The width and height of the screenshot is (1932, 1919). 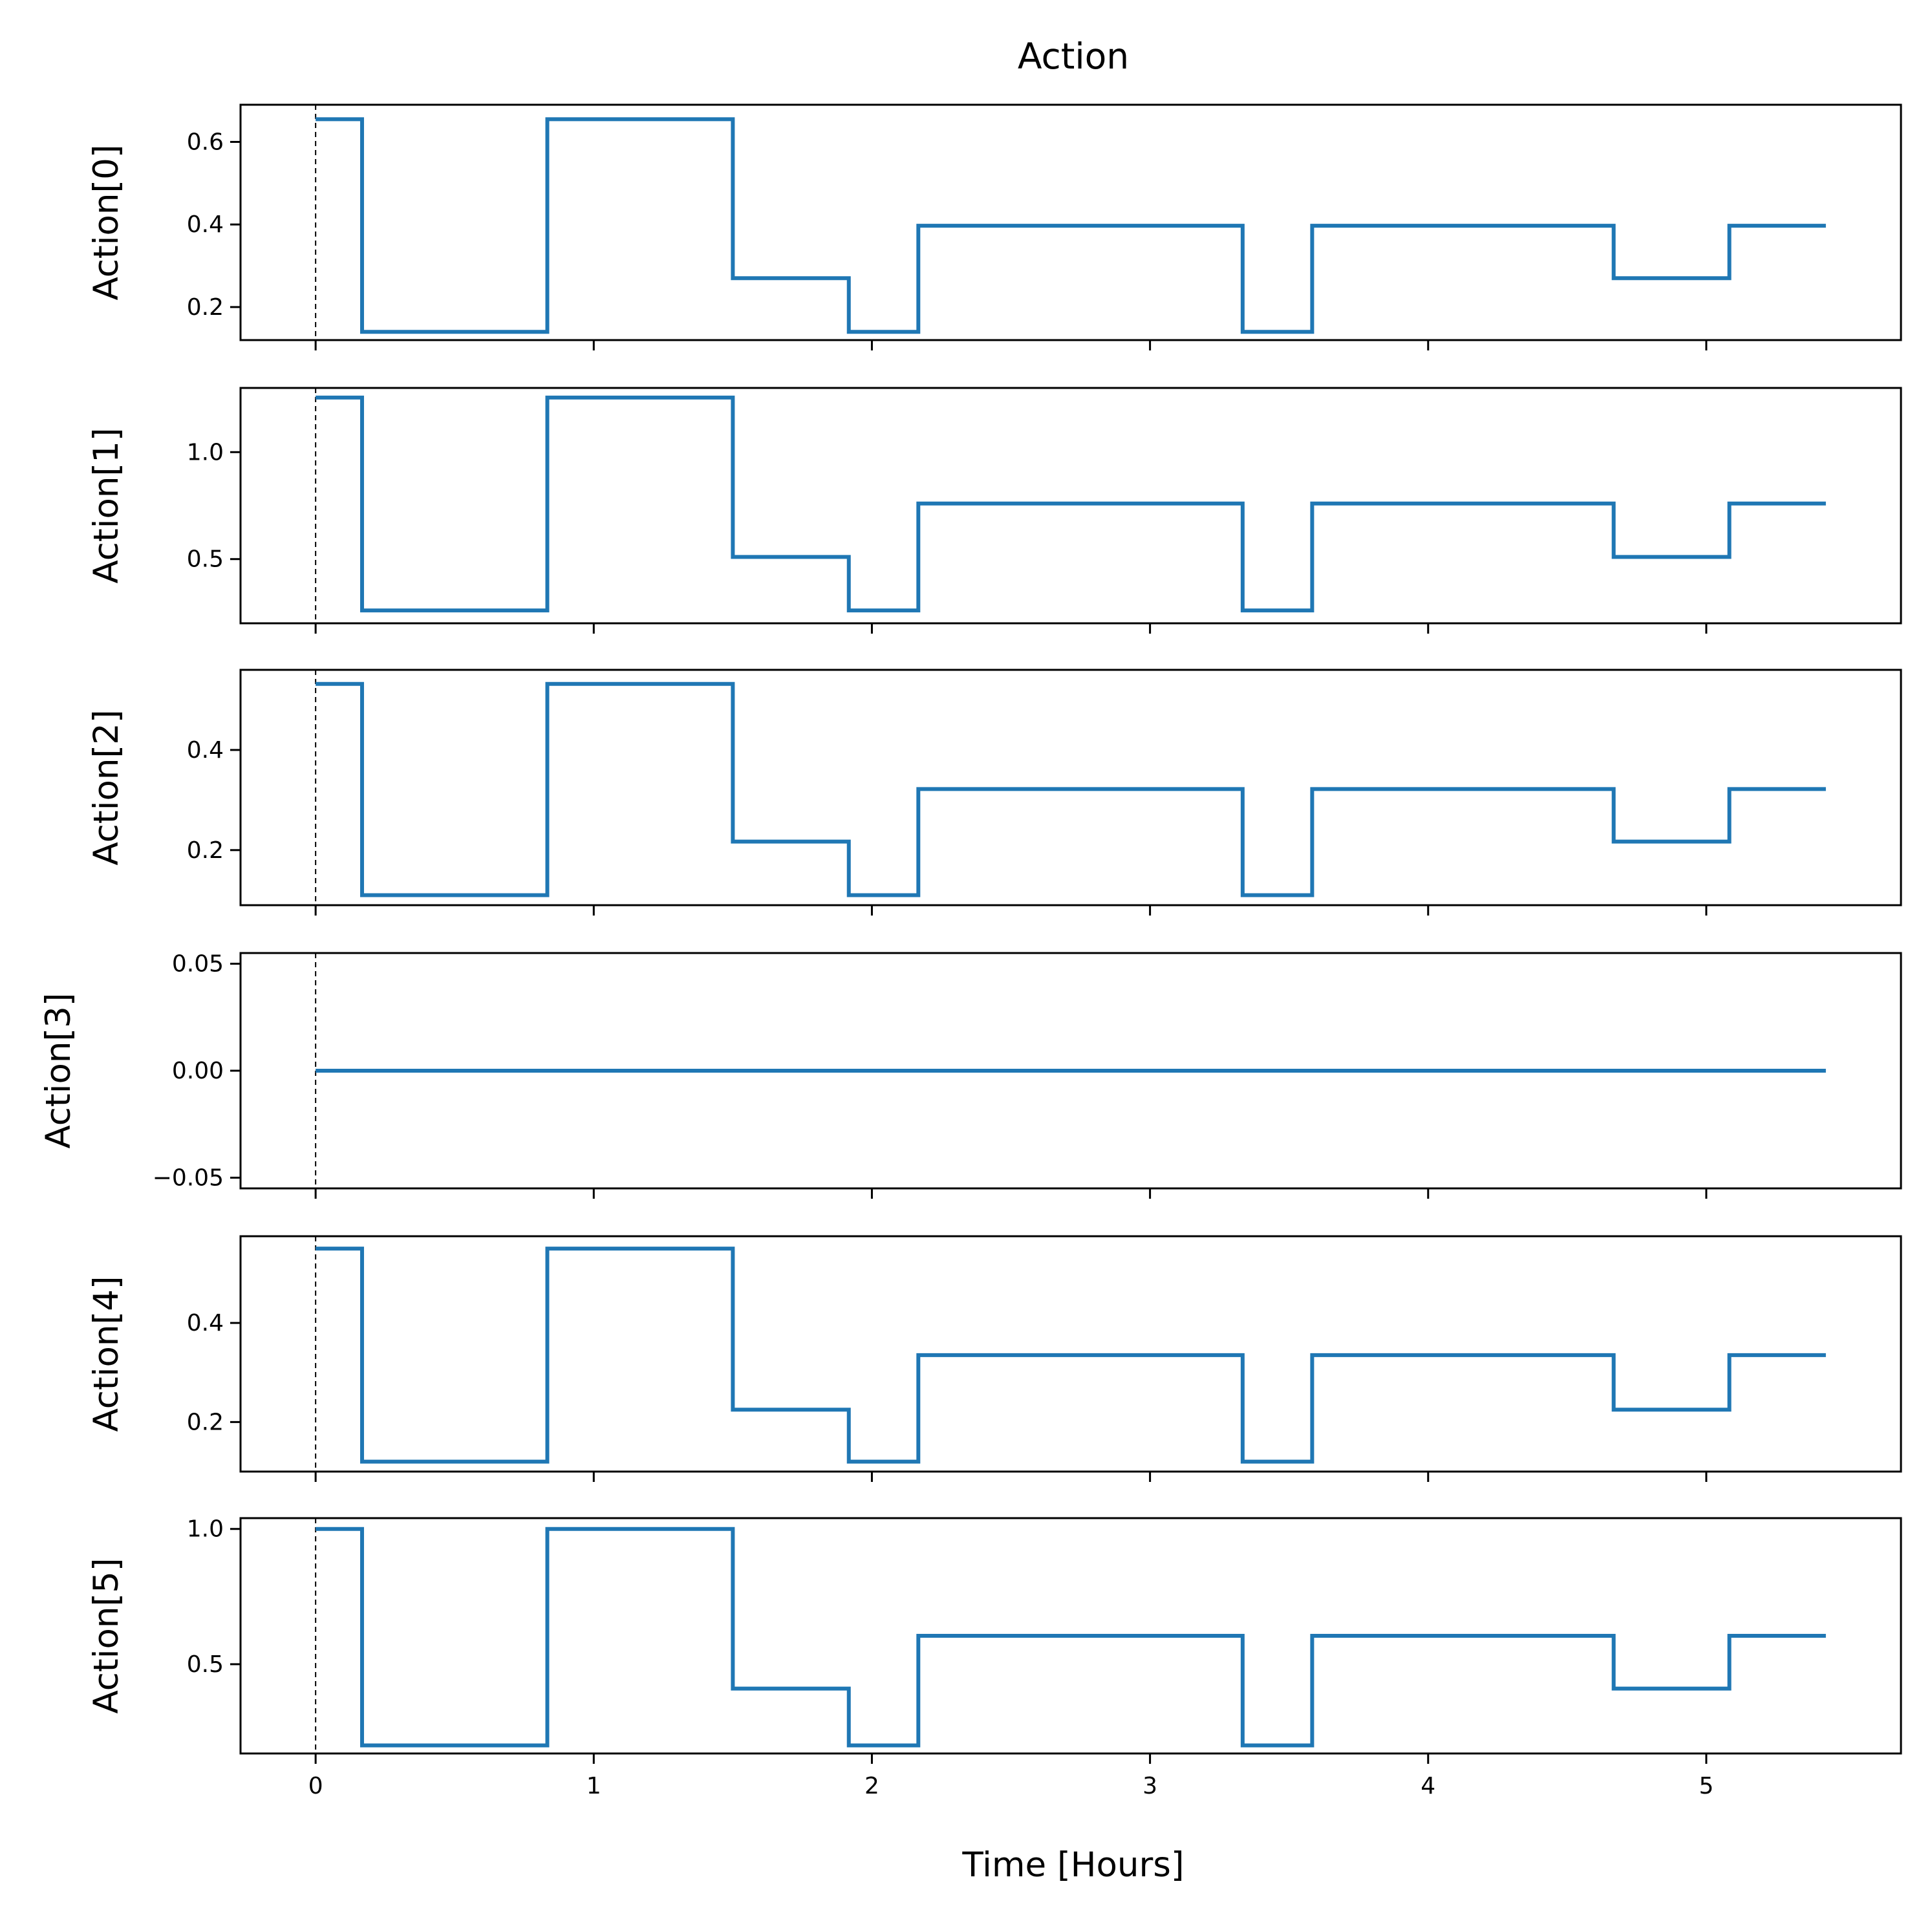 I want to click on y-tick-label: 0.6, so click(x=205, y=142).